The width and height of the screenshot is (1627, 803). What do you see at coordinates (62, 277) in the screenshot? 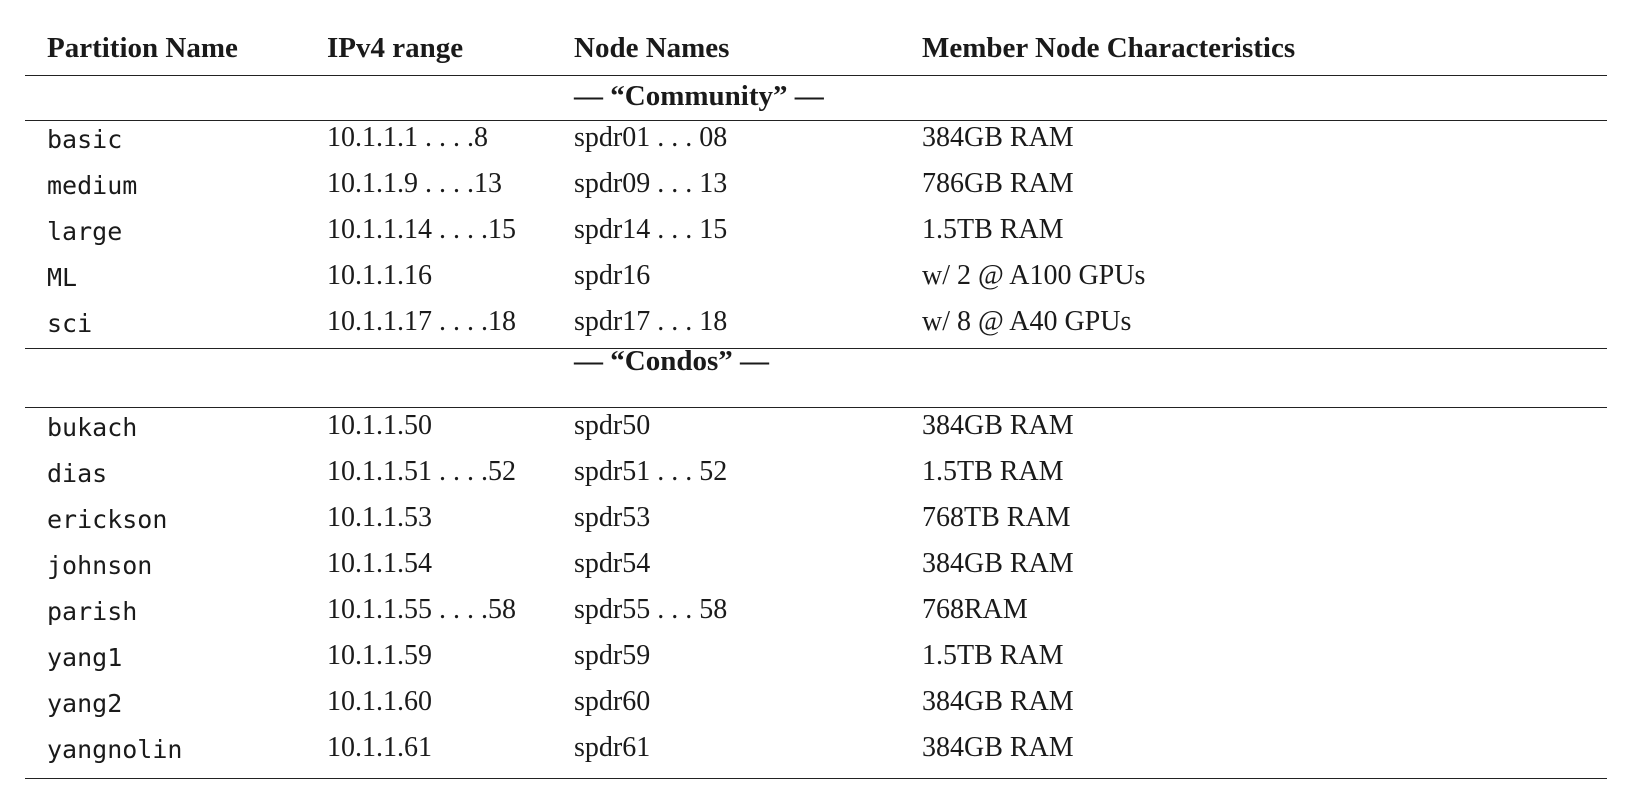
I see `partition-name-cell: ML` at bounding box center [62, 277].